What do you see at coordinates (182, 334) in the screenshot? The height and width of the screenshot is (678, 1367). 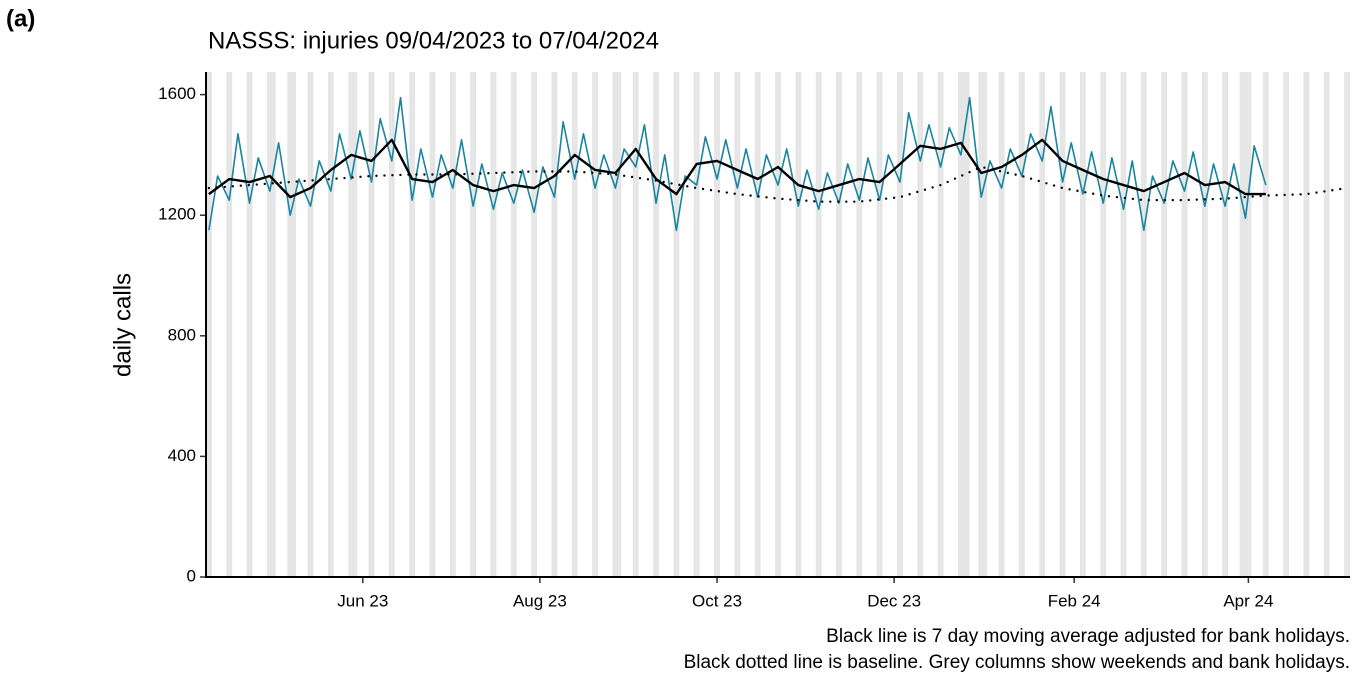 I see `y-tick-label: 800` at bounding box center [182, 334].